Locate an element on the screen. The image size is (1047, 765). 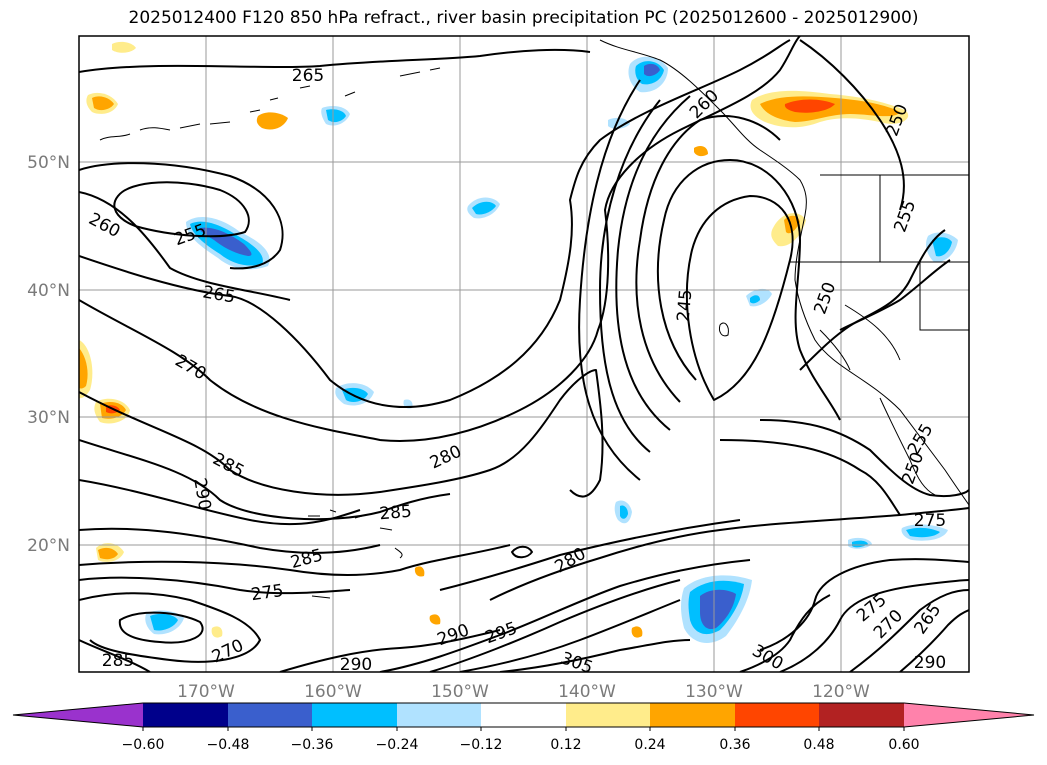
lat-label-30n: 30°N is located at coordinates (48, 418).